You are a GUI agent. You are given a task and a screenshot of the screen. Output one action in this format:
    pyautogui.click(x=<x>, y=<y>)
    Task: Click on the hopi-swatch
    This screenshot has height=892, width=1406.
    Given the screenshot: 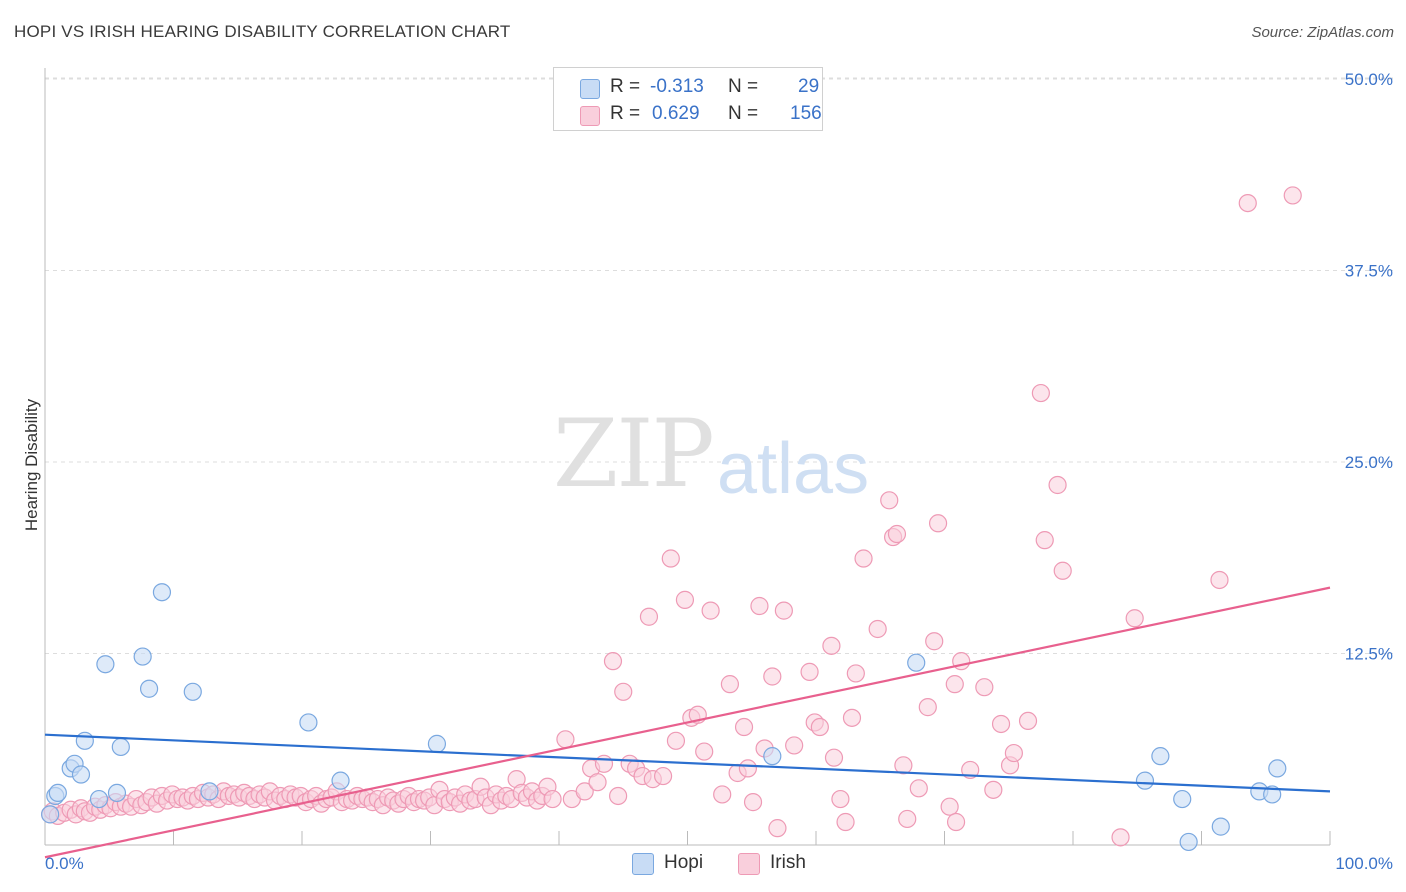 What is the action you would take?
    pyautogui.click(x=590, y=89)
    